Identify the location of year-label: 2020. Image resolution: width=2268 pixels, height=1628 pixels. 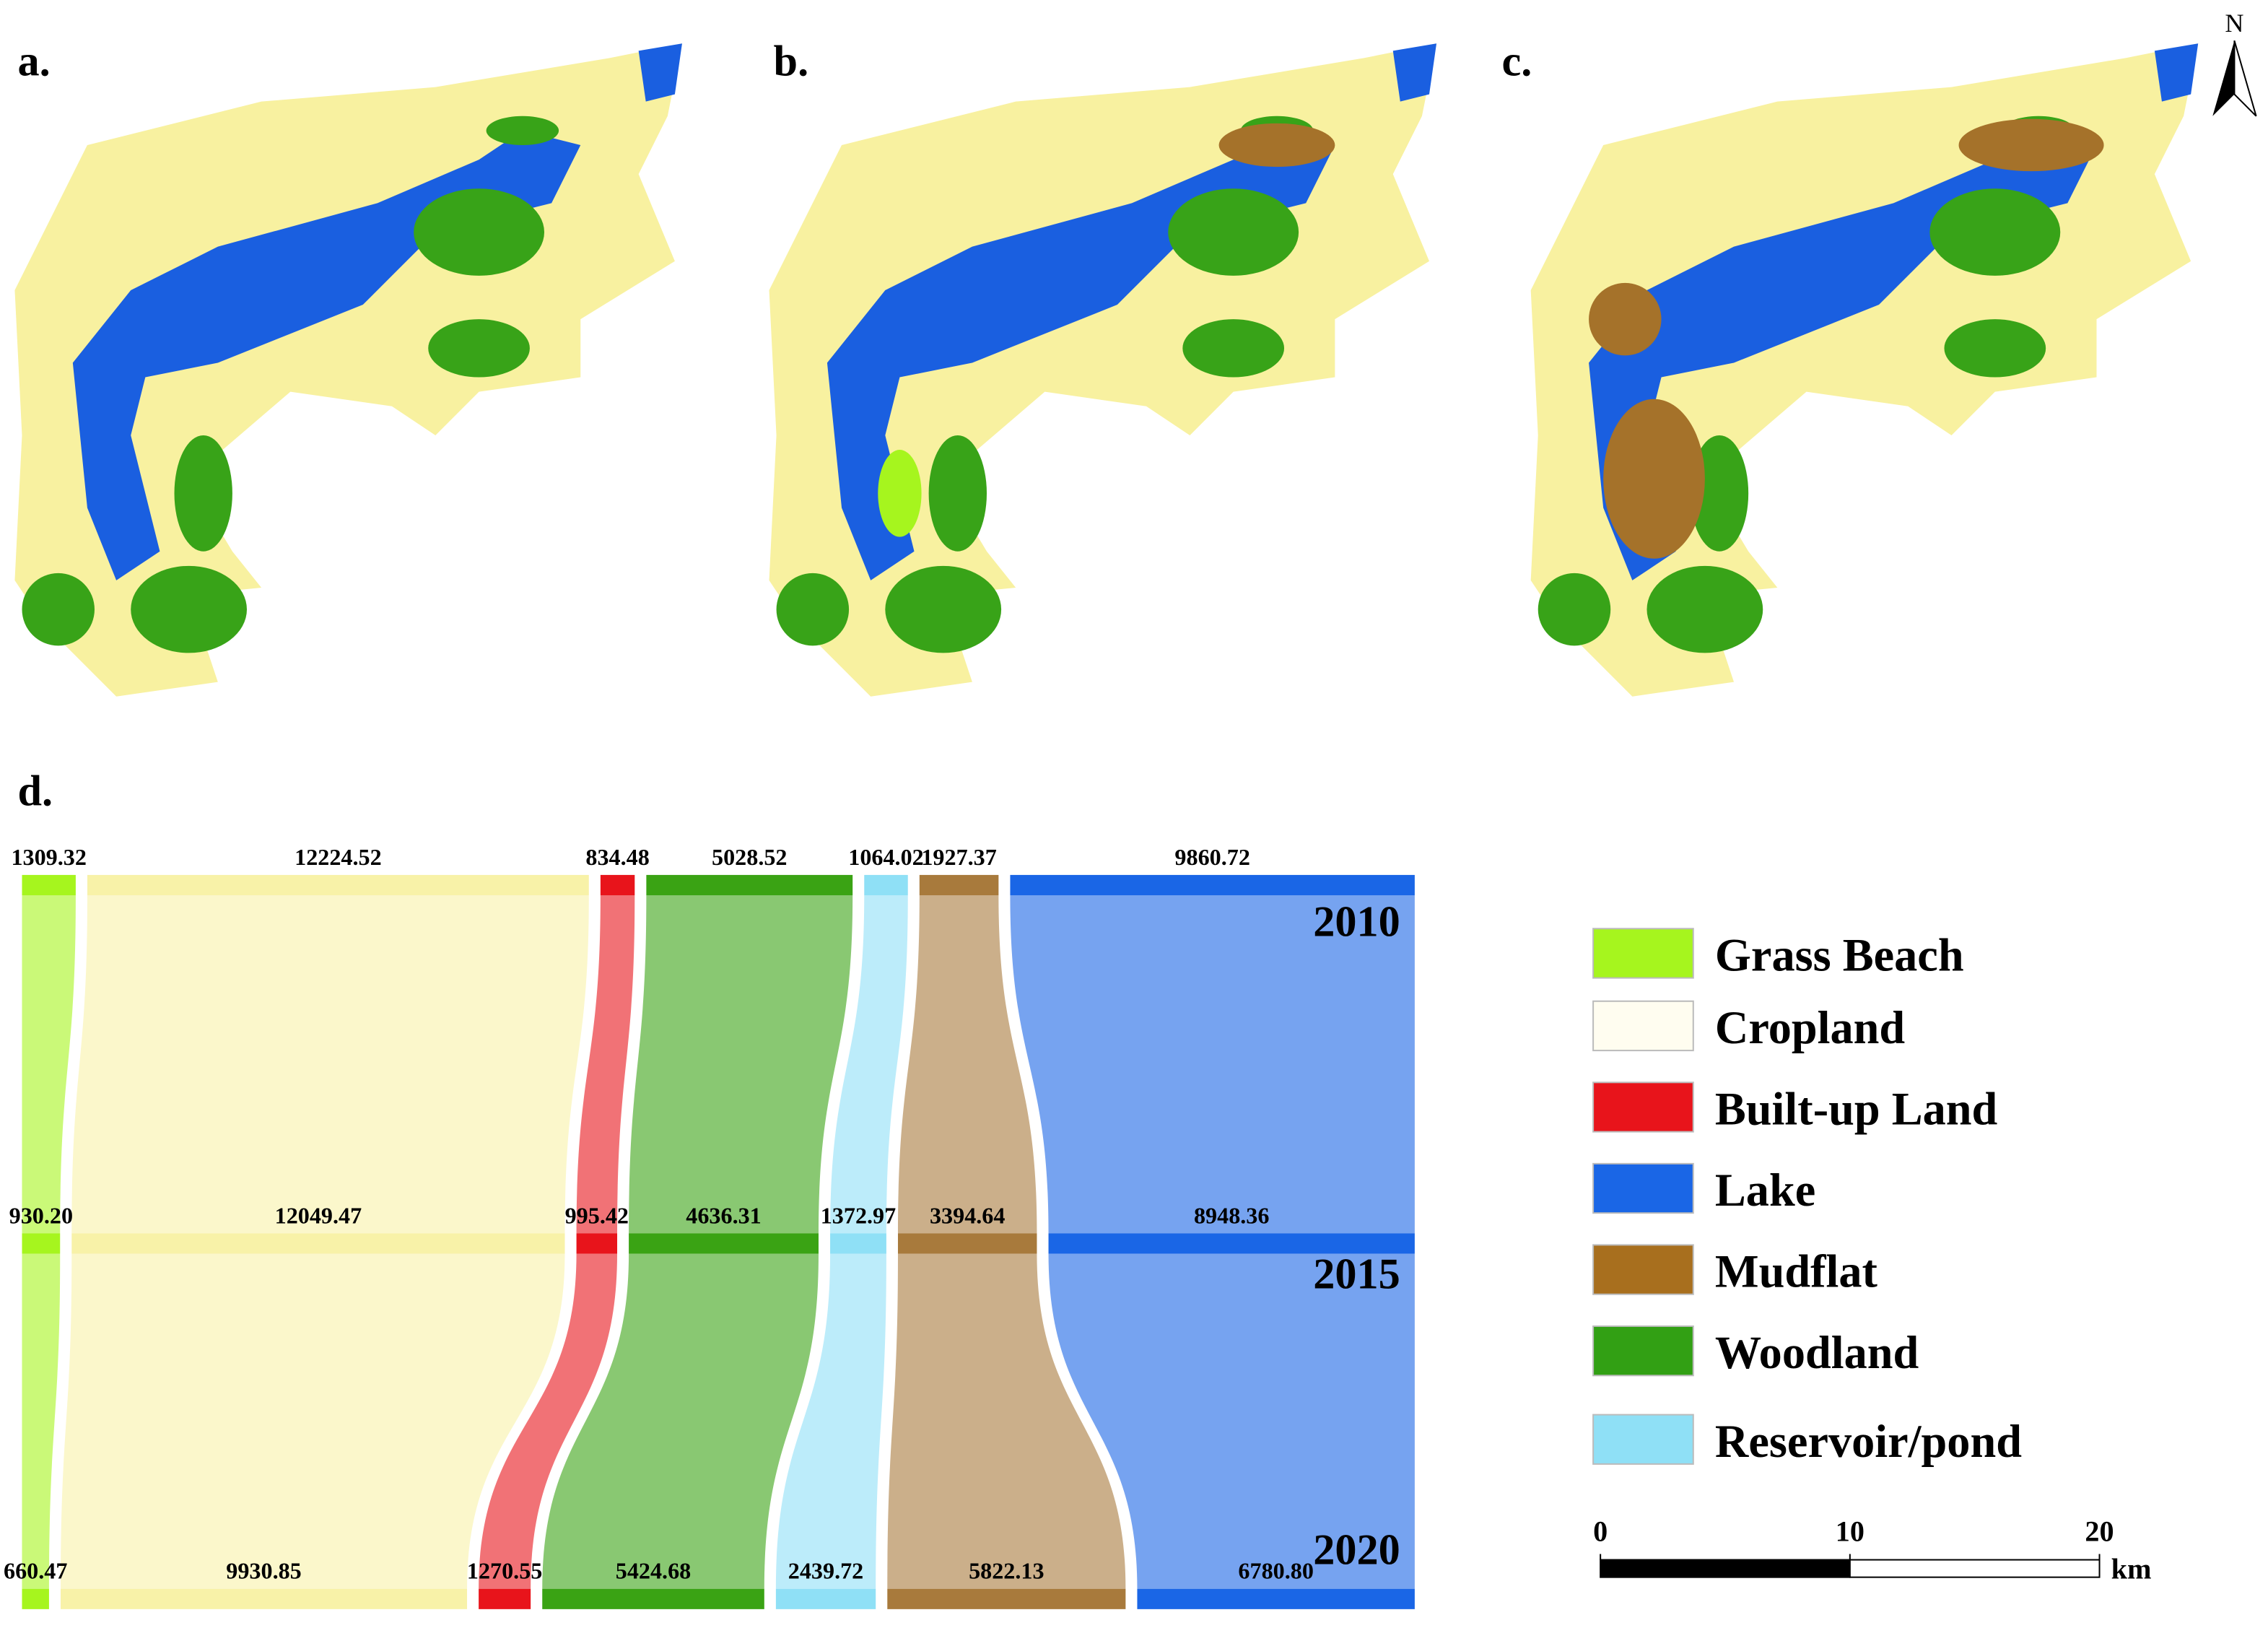
(1356, 1550).